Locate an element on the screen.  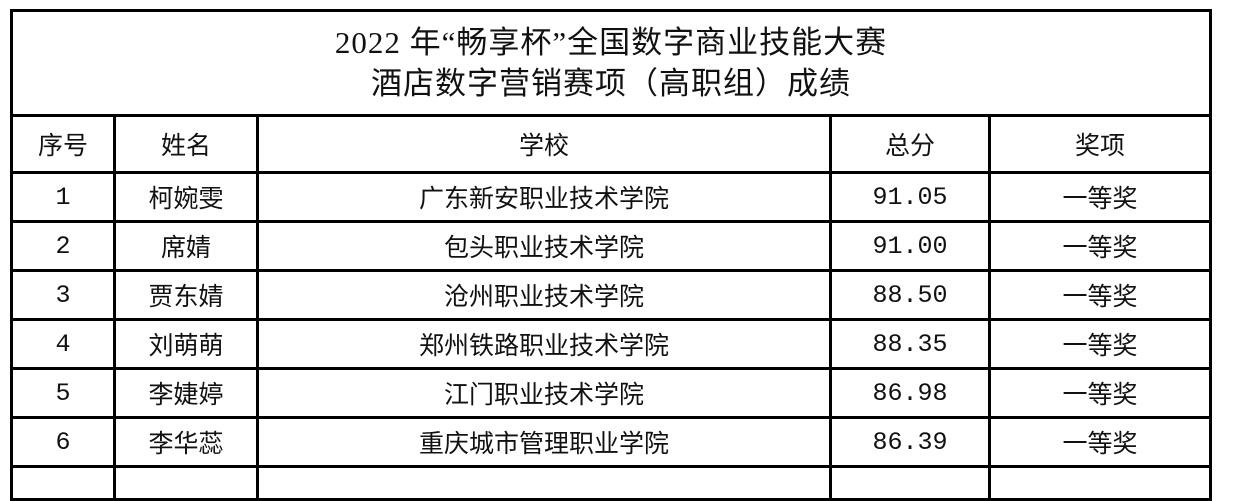
cell-school: 广东新安职业技术学院 is located at coordinates (544, 197).